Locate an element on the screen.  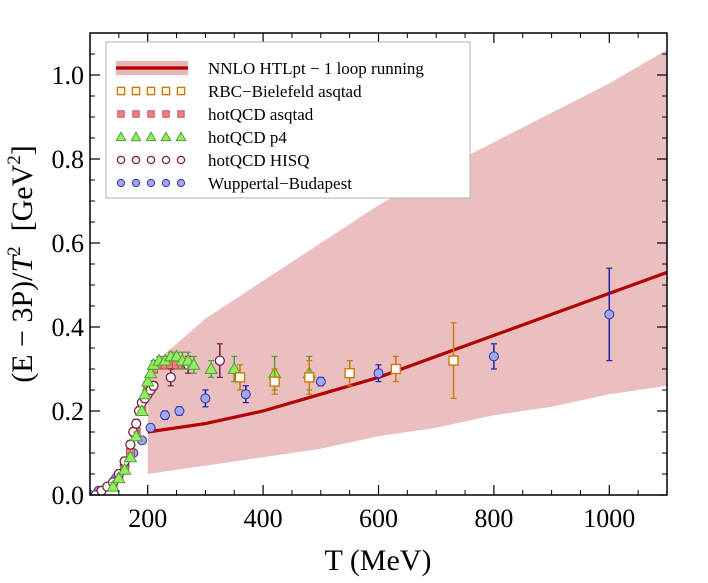
legend-label-hotqcd-p4: hotQCD p4 is located at coordinates (247, 137).